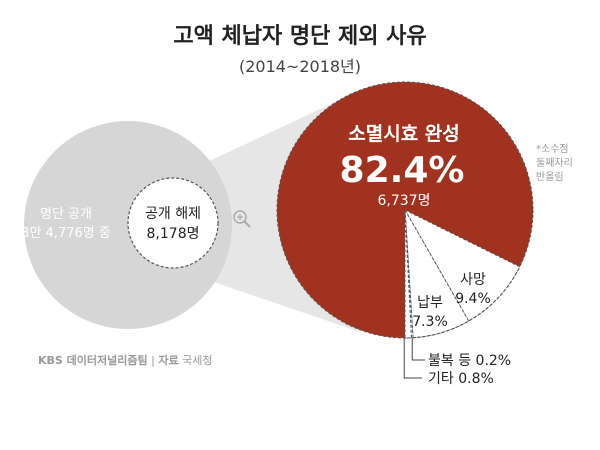 This screenshot has height=450, width=600. Describe the element at coordinates (404, 201) in the screenshot. I see `slice-count-main: 6,737명` at that location.